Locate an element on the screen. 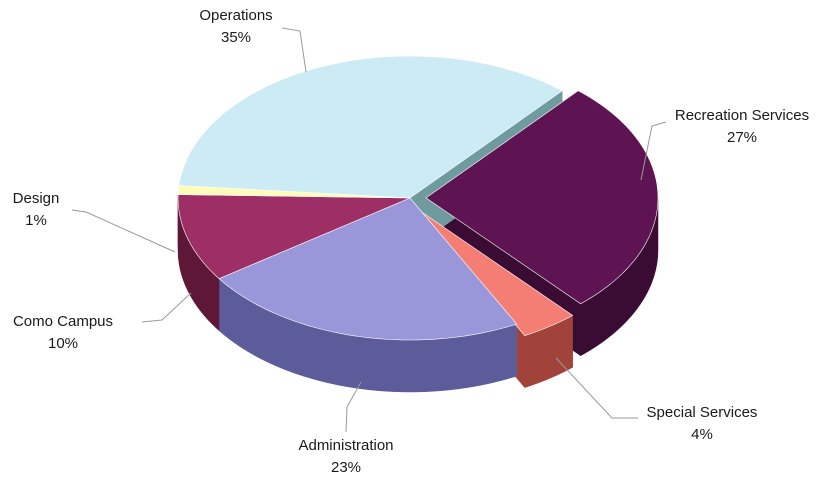 This screenshot has width=834, height=479. slice-percent-label: 35% is located at coordinates (236, 37).